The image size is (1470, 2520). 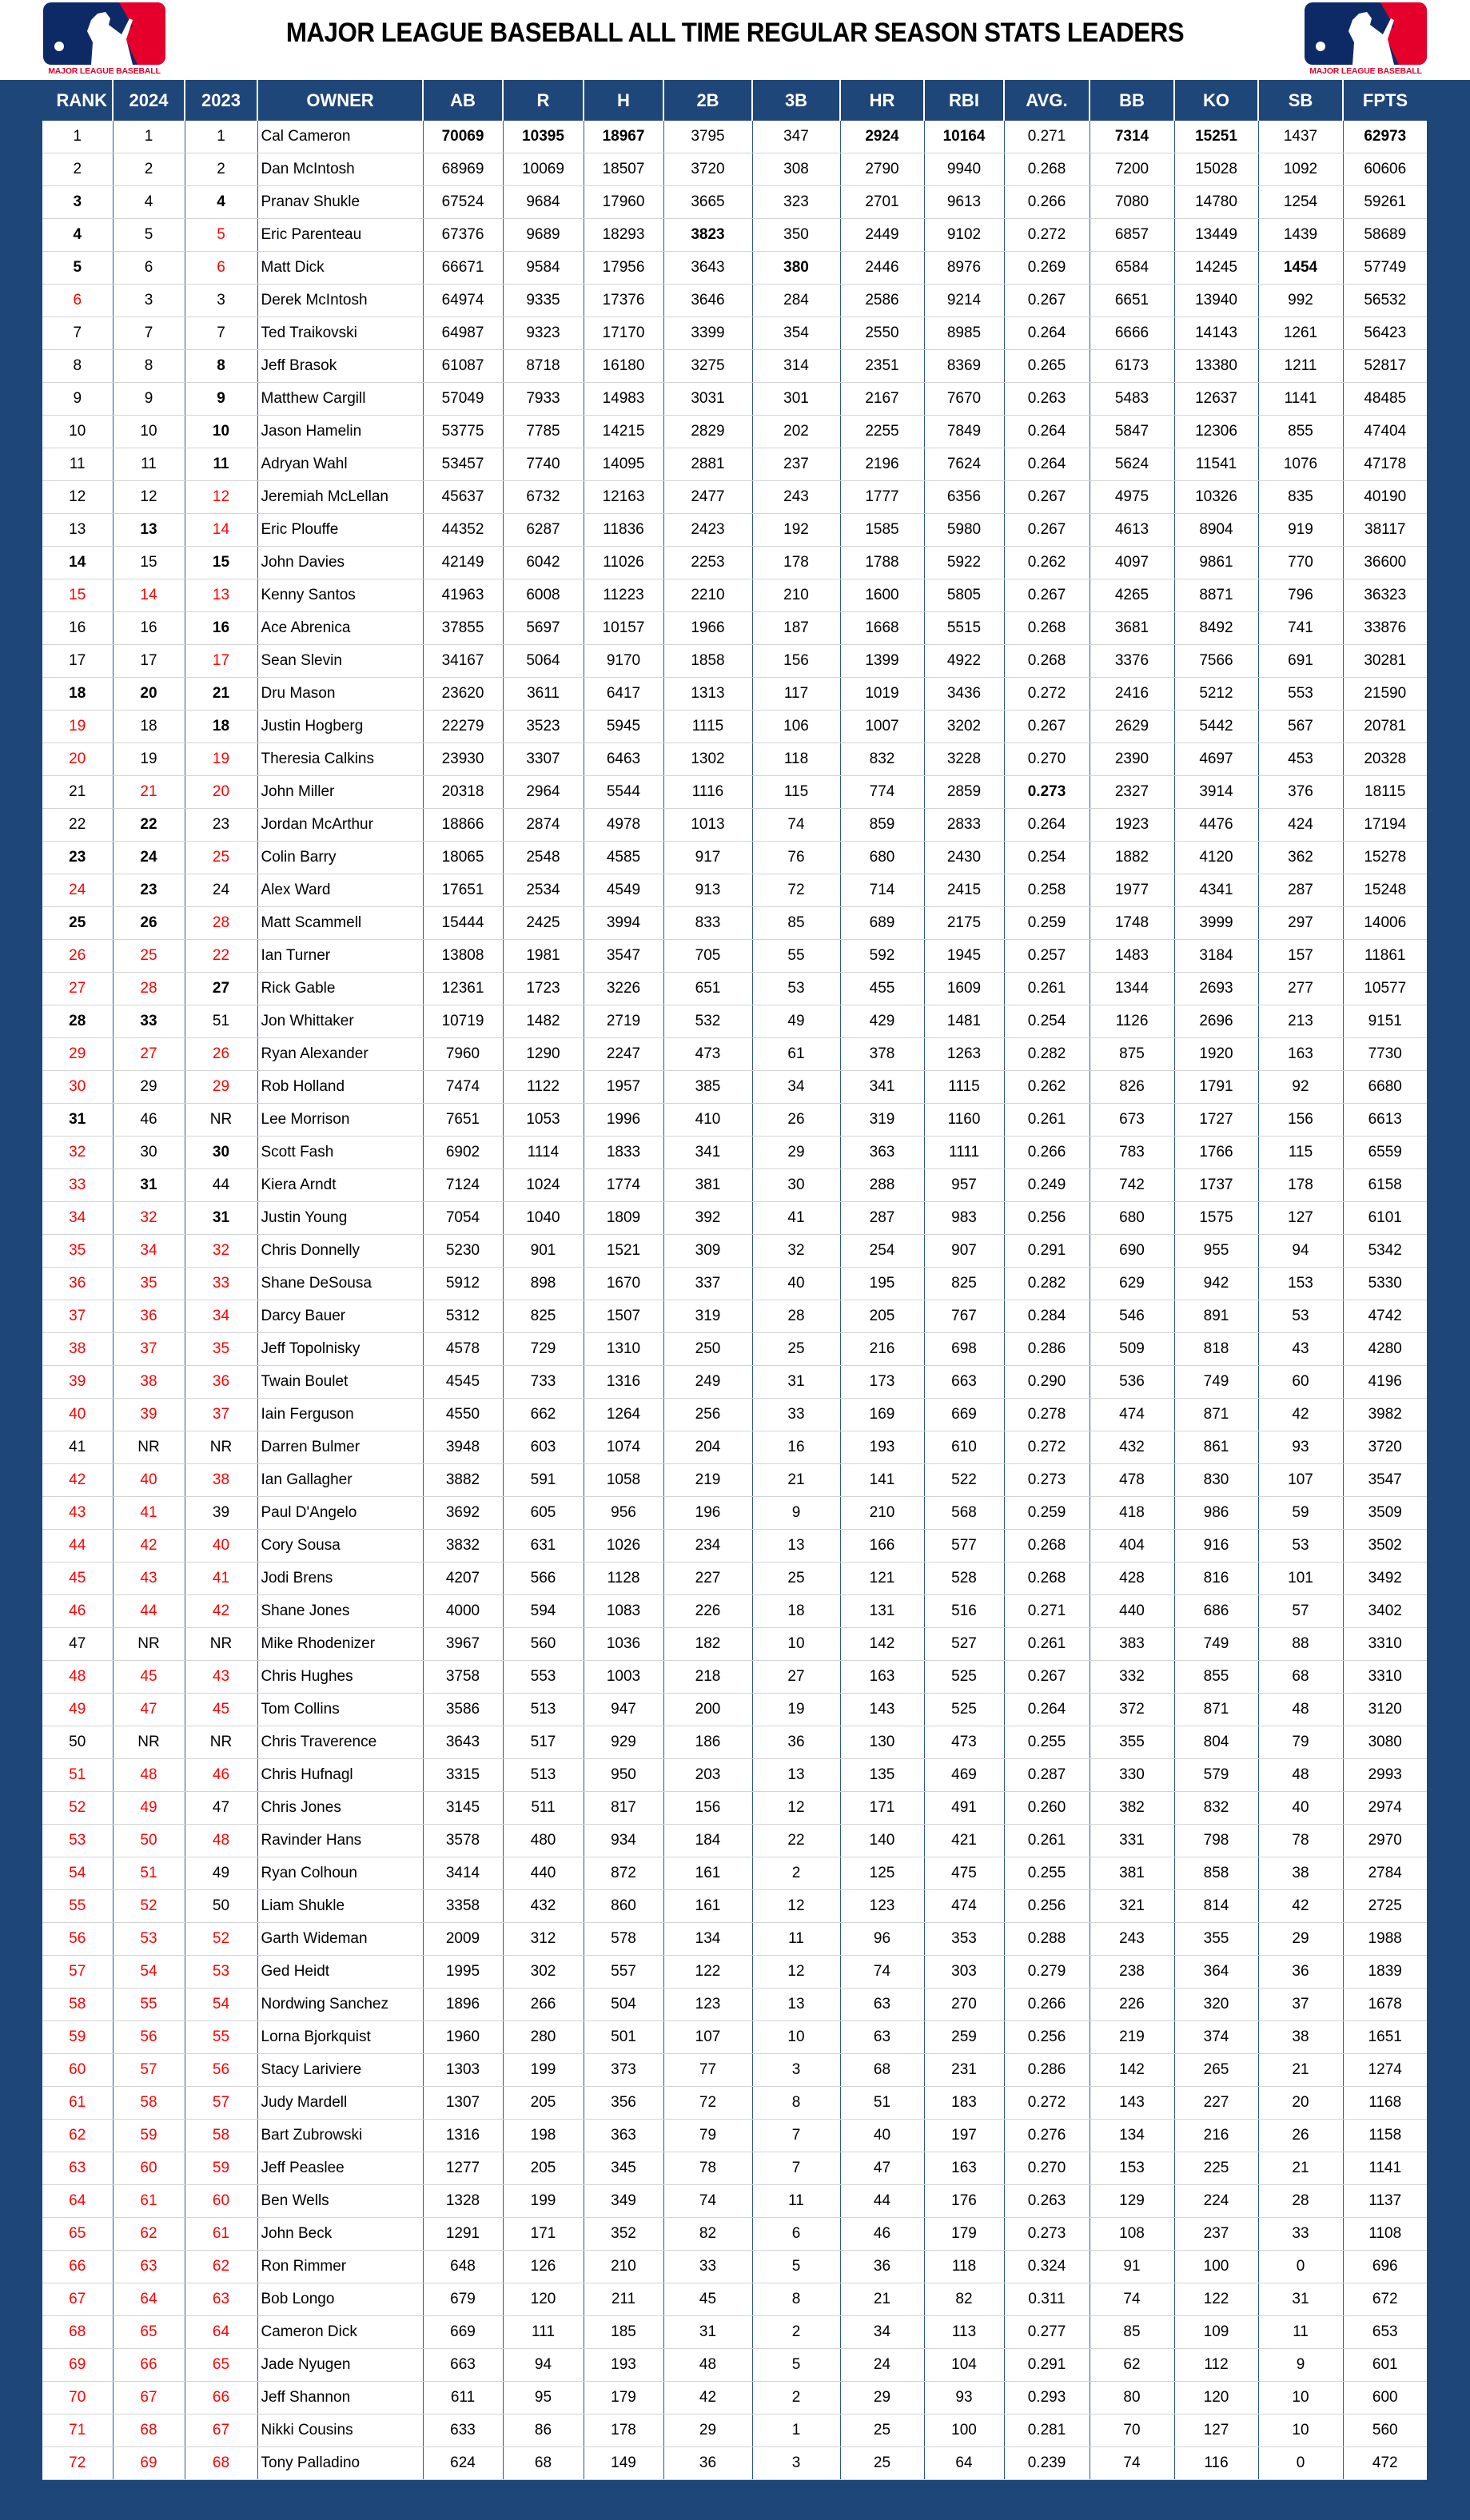 What do you see at coordinates (77, 1742) in the screenshot?
I see `cell-rank: 50` at bounding box center [77, 1742].